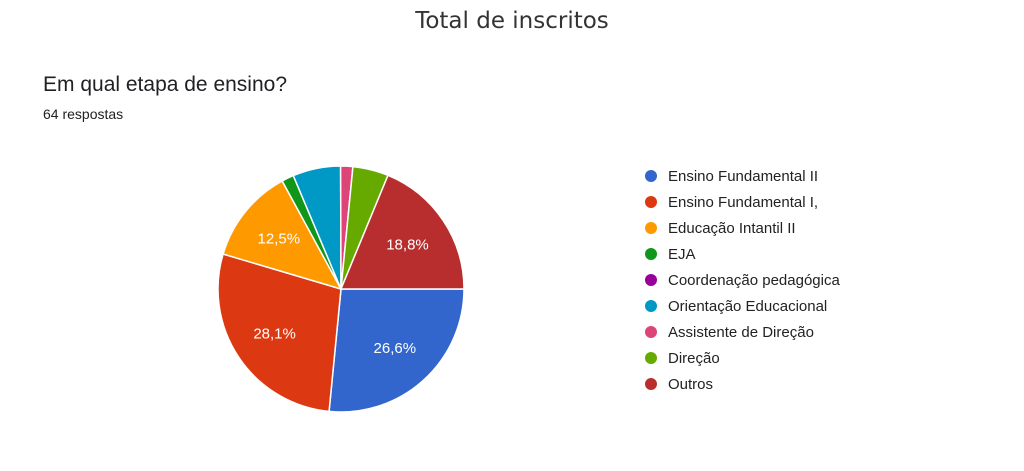  What do you see at coordinates (754, 280) in the screenshot?
I see `legend-label: Coordenação pedagógica` at bounding box center [754, 280].